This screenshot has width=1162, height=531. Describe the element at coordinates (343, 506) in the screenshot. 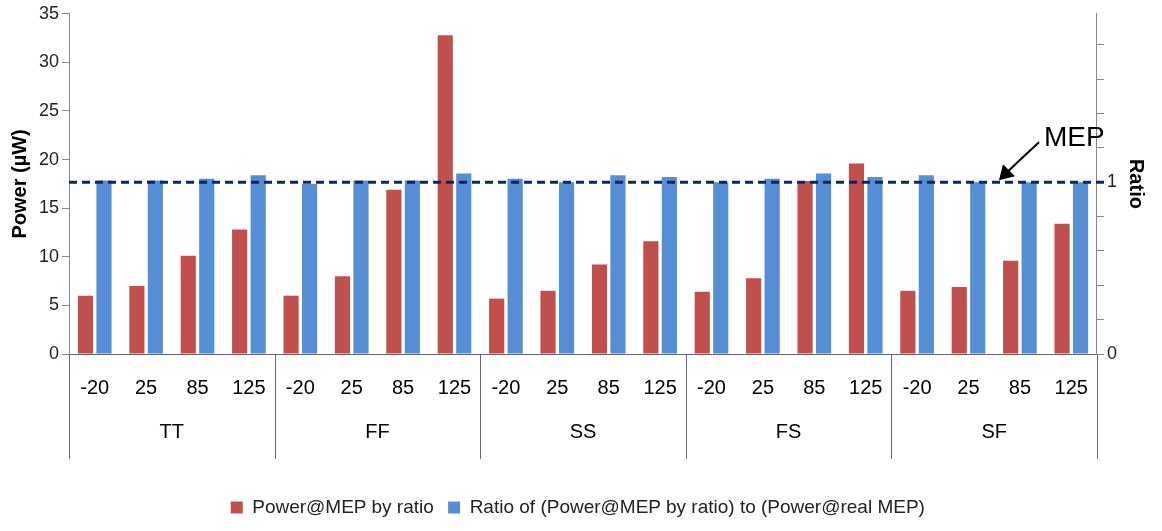

I see `legend-label: Power@MEP by ratio` at that location.